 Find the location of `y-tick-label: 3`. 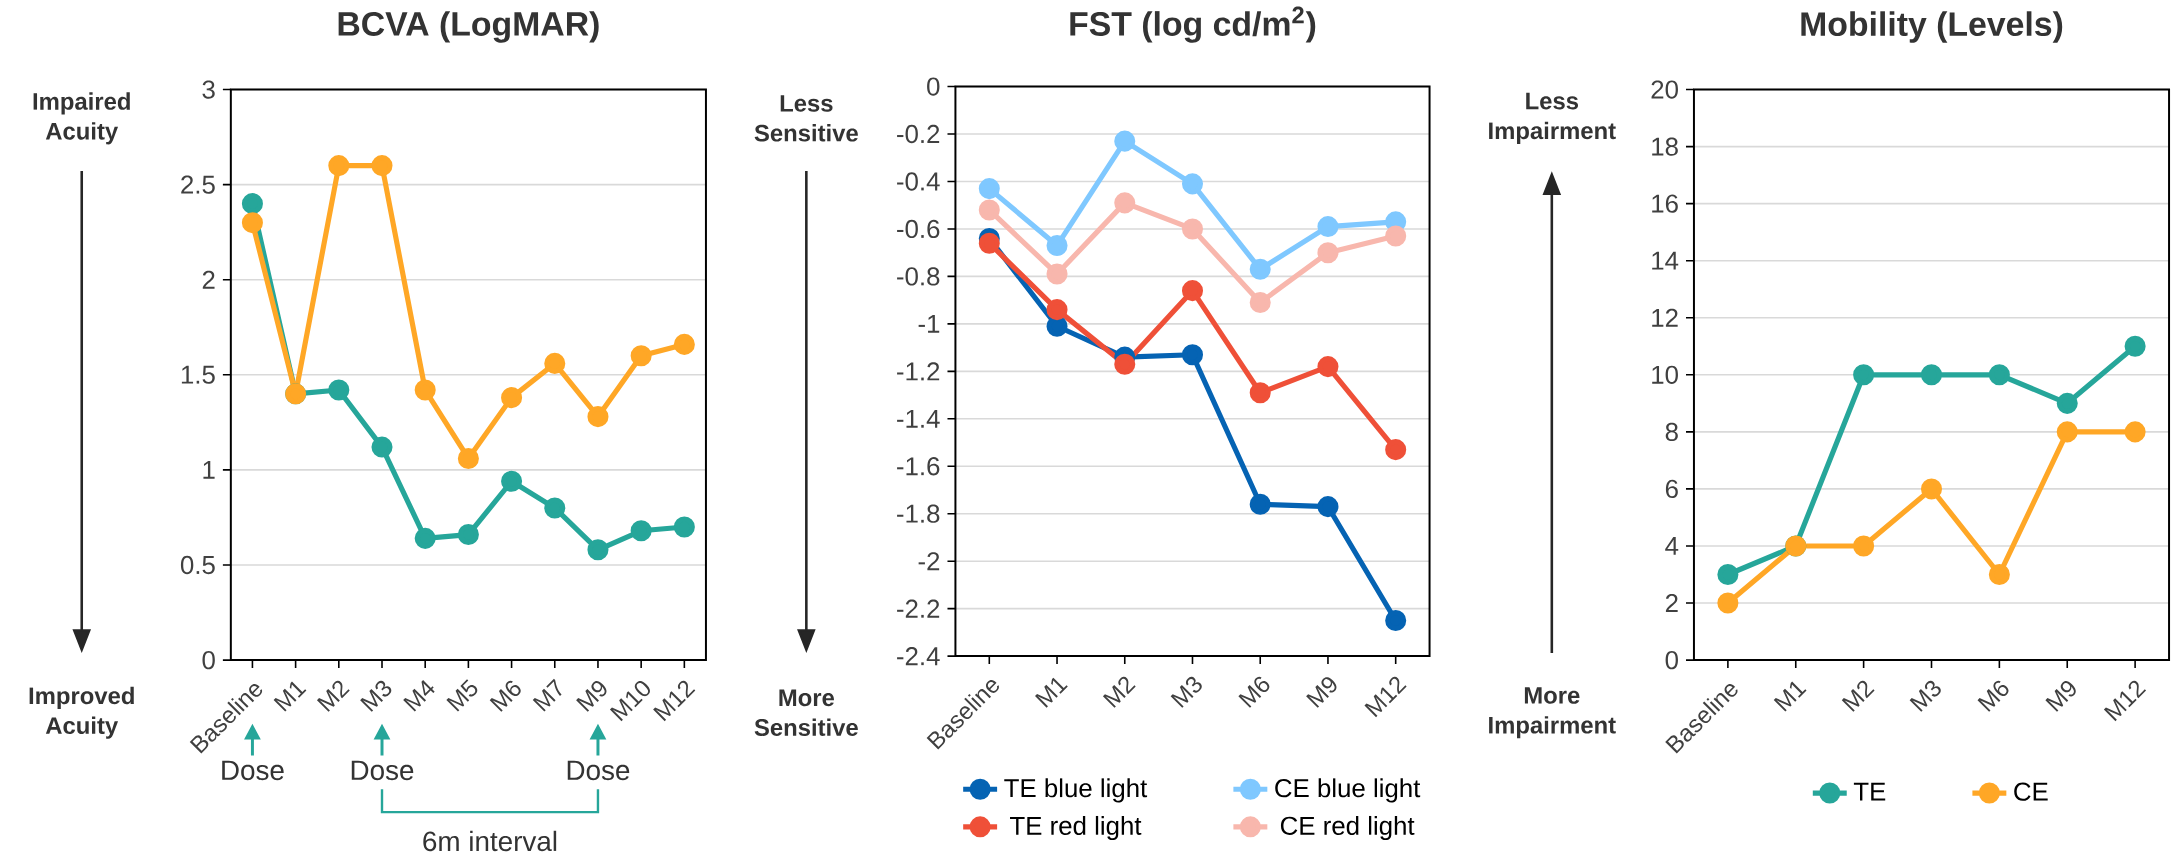

y-tick-label: 3 is located at coordinates (208, 89).